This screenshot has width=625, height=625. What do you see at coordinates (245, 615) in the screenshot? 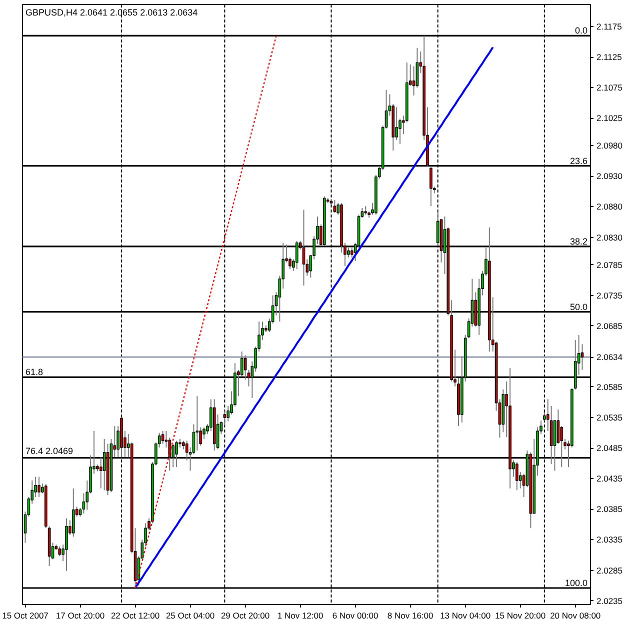
I see `x-tick-label: 29 Oct 20:00` at bounding box center [245, 615].